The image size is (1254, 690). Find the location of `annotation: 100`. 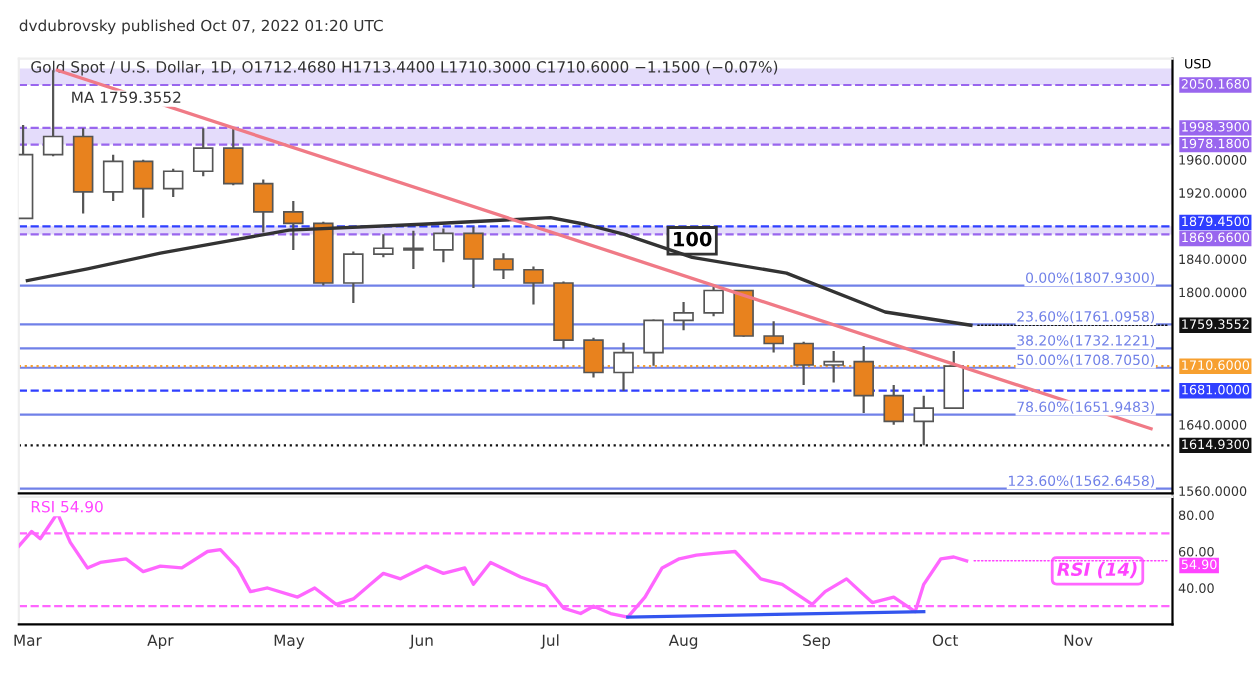

annotation: 100 is located at coordinates (693, 239).